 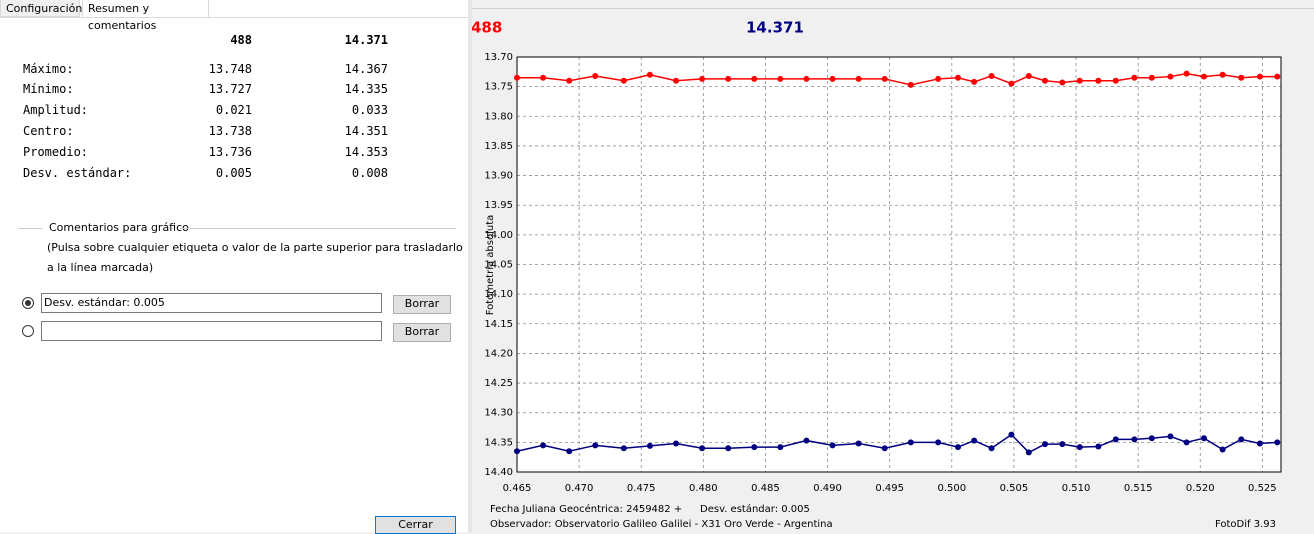 What do you see at coordinates (498, 294) in the screenshot?
I see `y-tick-label: 14.10` at bounding box center [498, 294].